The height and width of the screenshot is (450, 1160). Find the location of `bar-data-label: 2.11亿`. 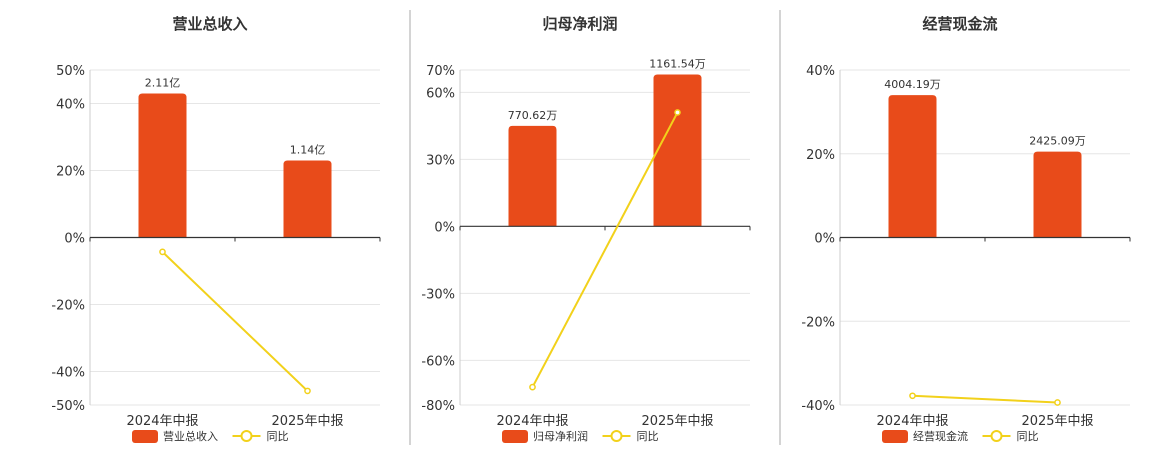

bar-data-label: 2.11亿 is located at coordinates (163, 82).